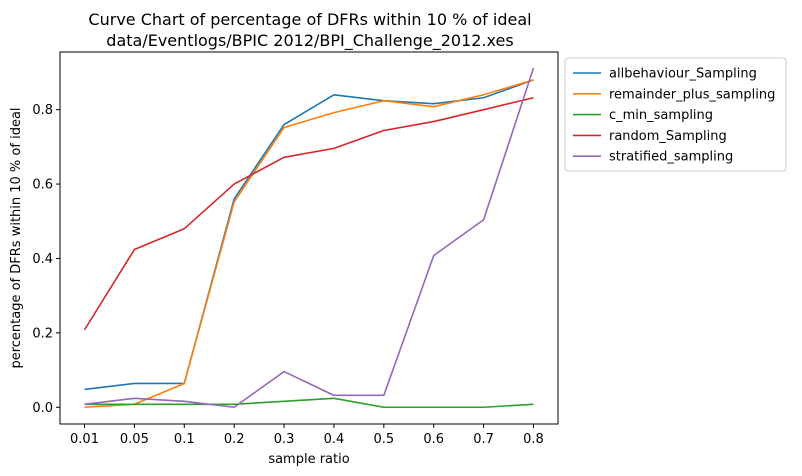 This screenshot has width=802, height=476. I want to click on y-tick-label: 0.8, so click(42, 110).